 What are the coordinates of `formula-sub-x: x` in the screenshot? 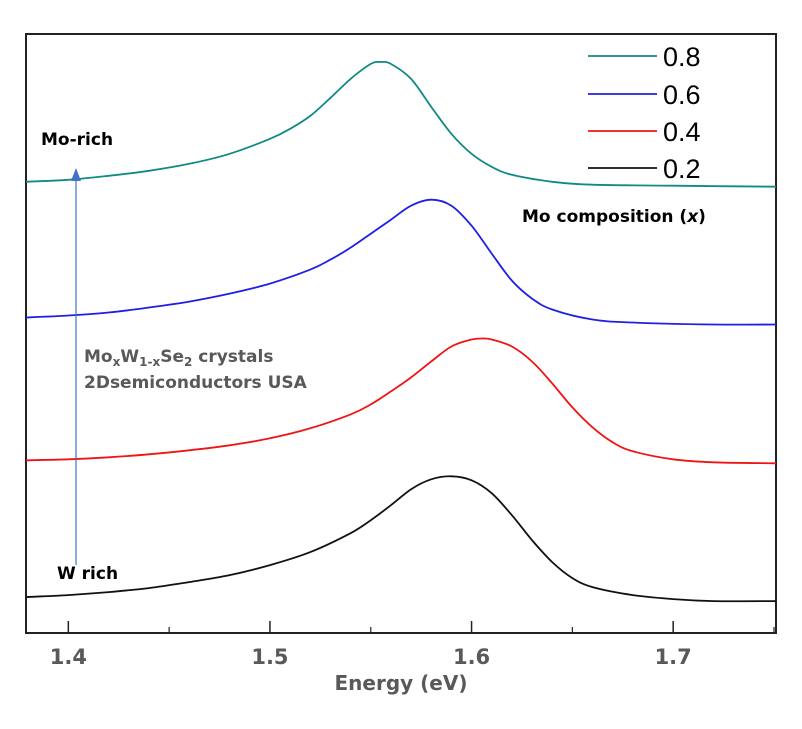 It's located at (117, 362).